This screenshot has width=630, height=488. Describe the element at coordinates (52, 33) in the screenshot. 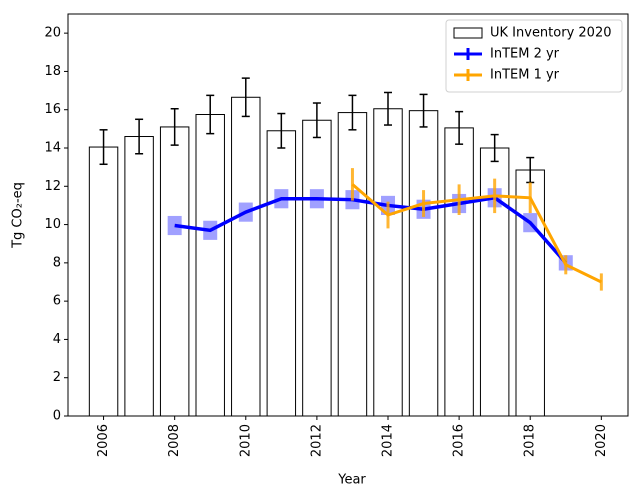

I see `y-tick-label: 20` at that location.